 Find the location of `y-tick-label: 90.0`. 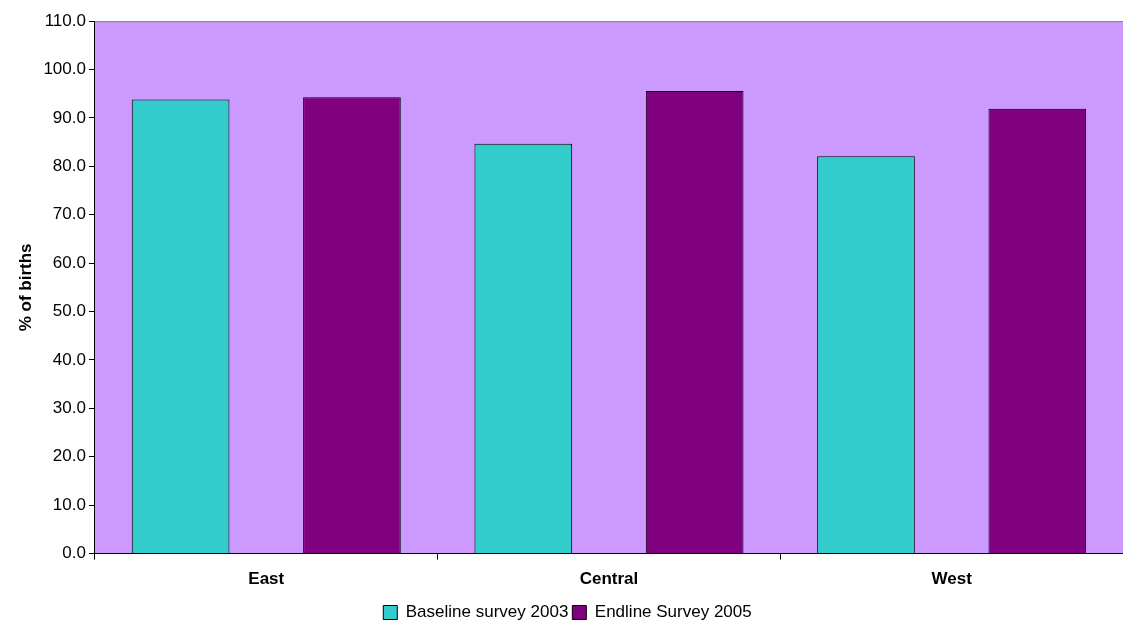

y-tick-label: 90.0 is located at coordinates (69, 117).